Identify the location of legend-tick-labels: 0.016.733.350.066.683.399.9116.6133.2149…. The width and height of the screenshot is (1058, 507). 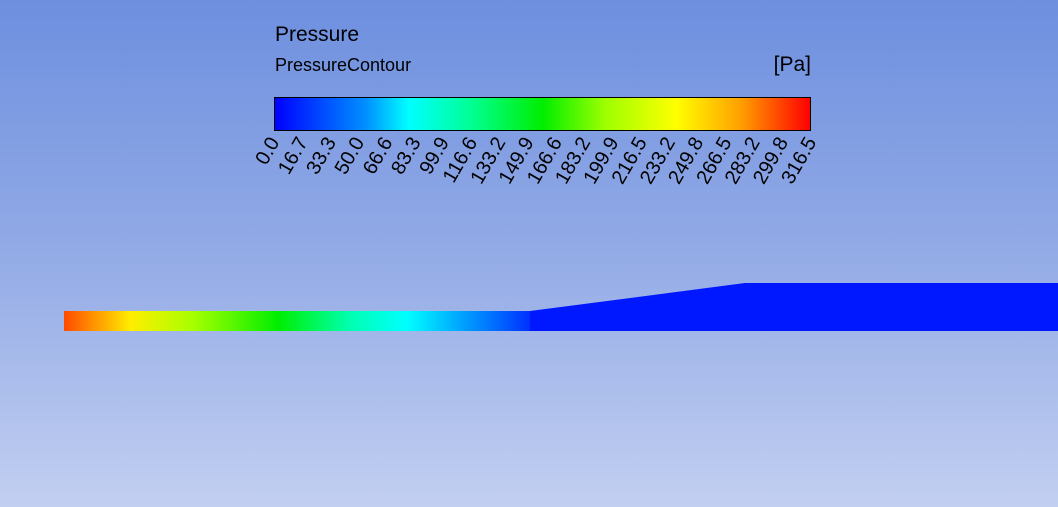
(536, 160).